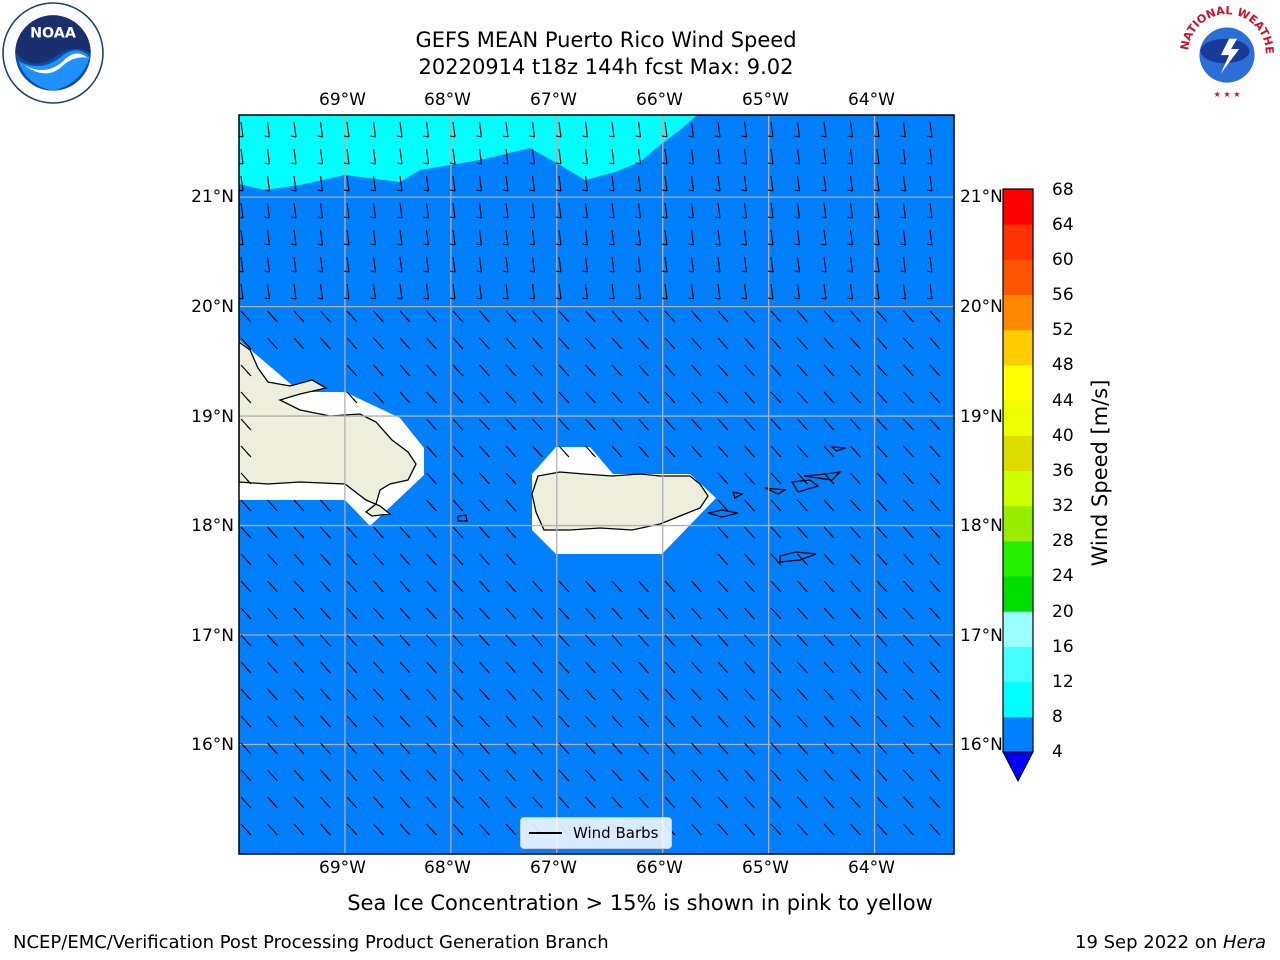 The image size is (1280, 960). I want to click on lon-label-top: 67°W, so click(553, 100).